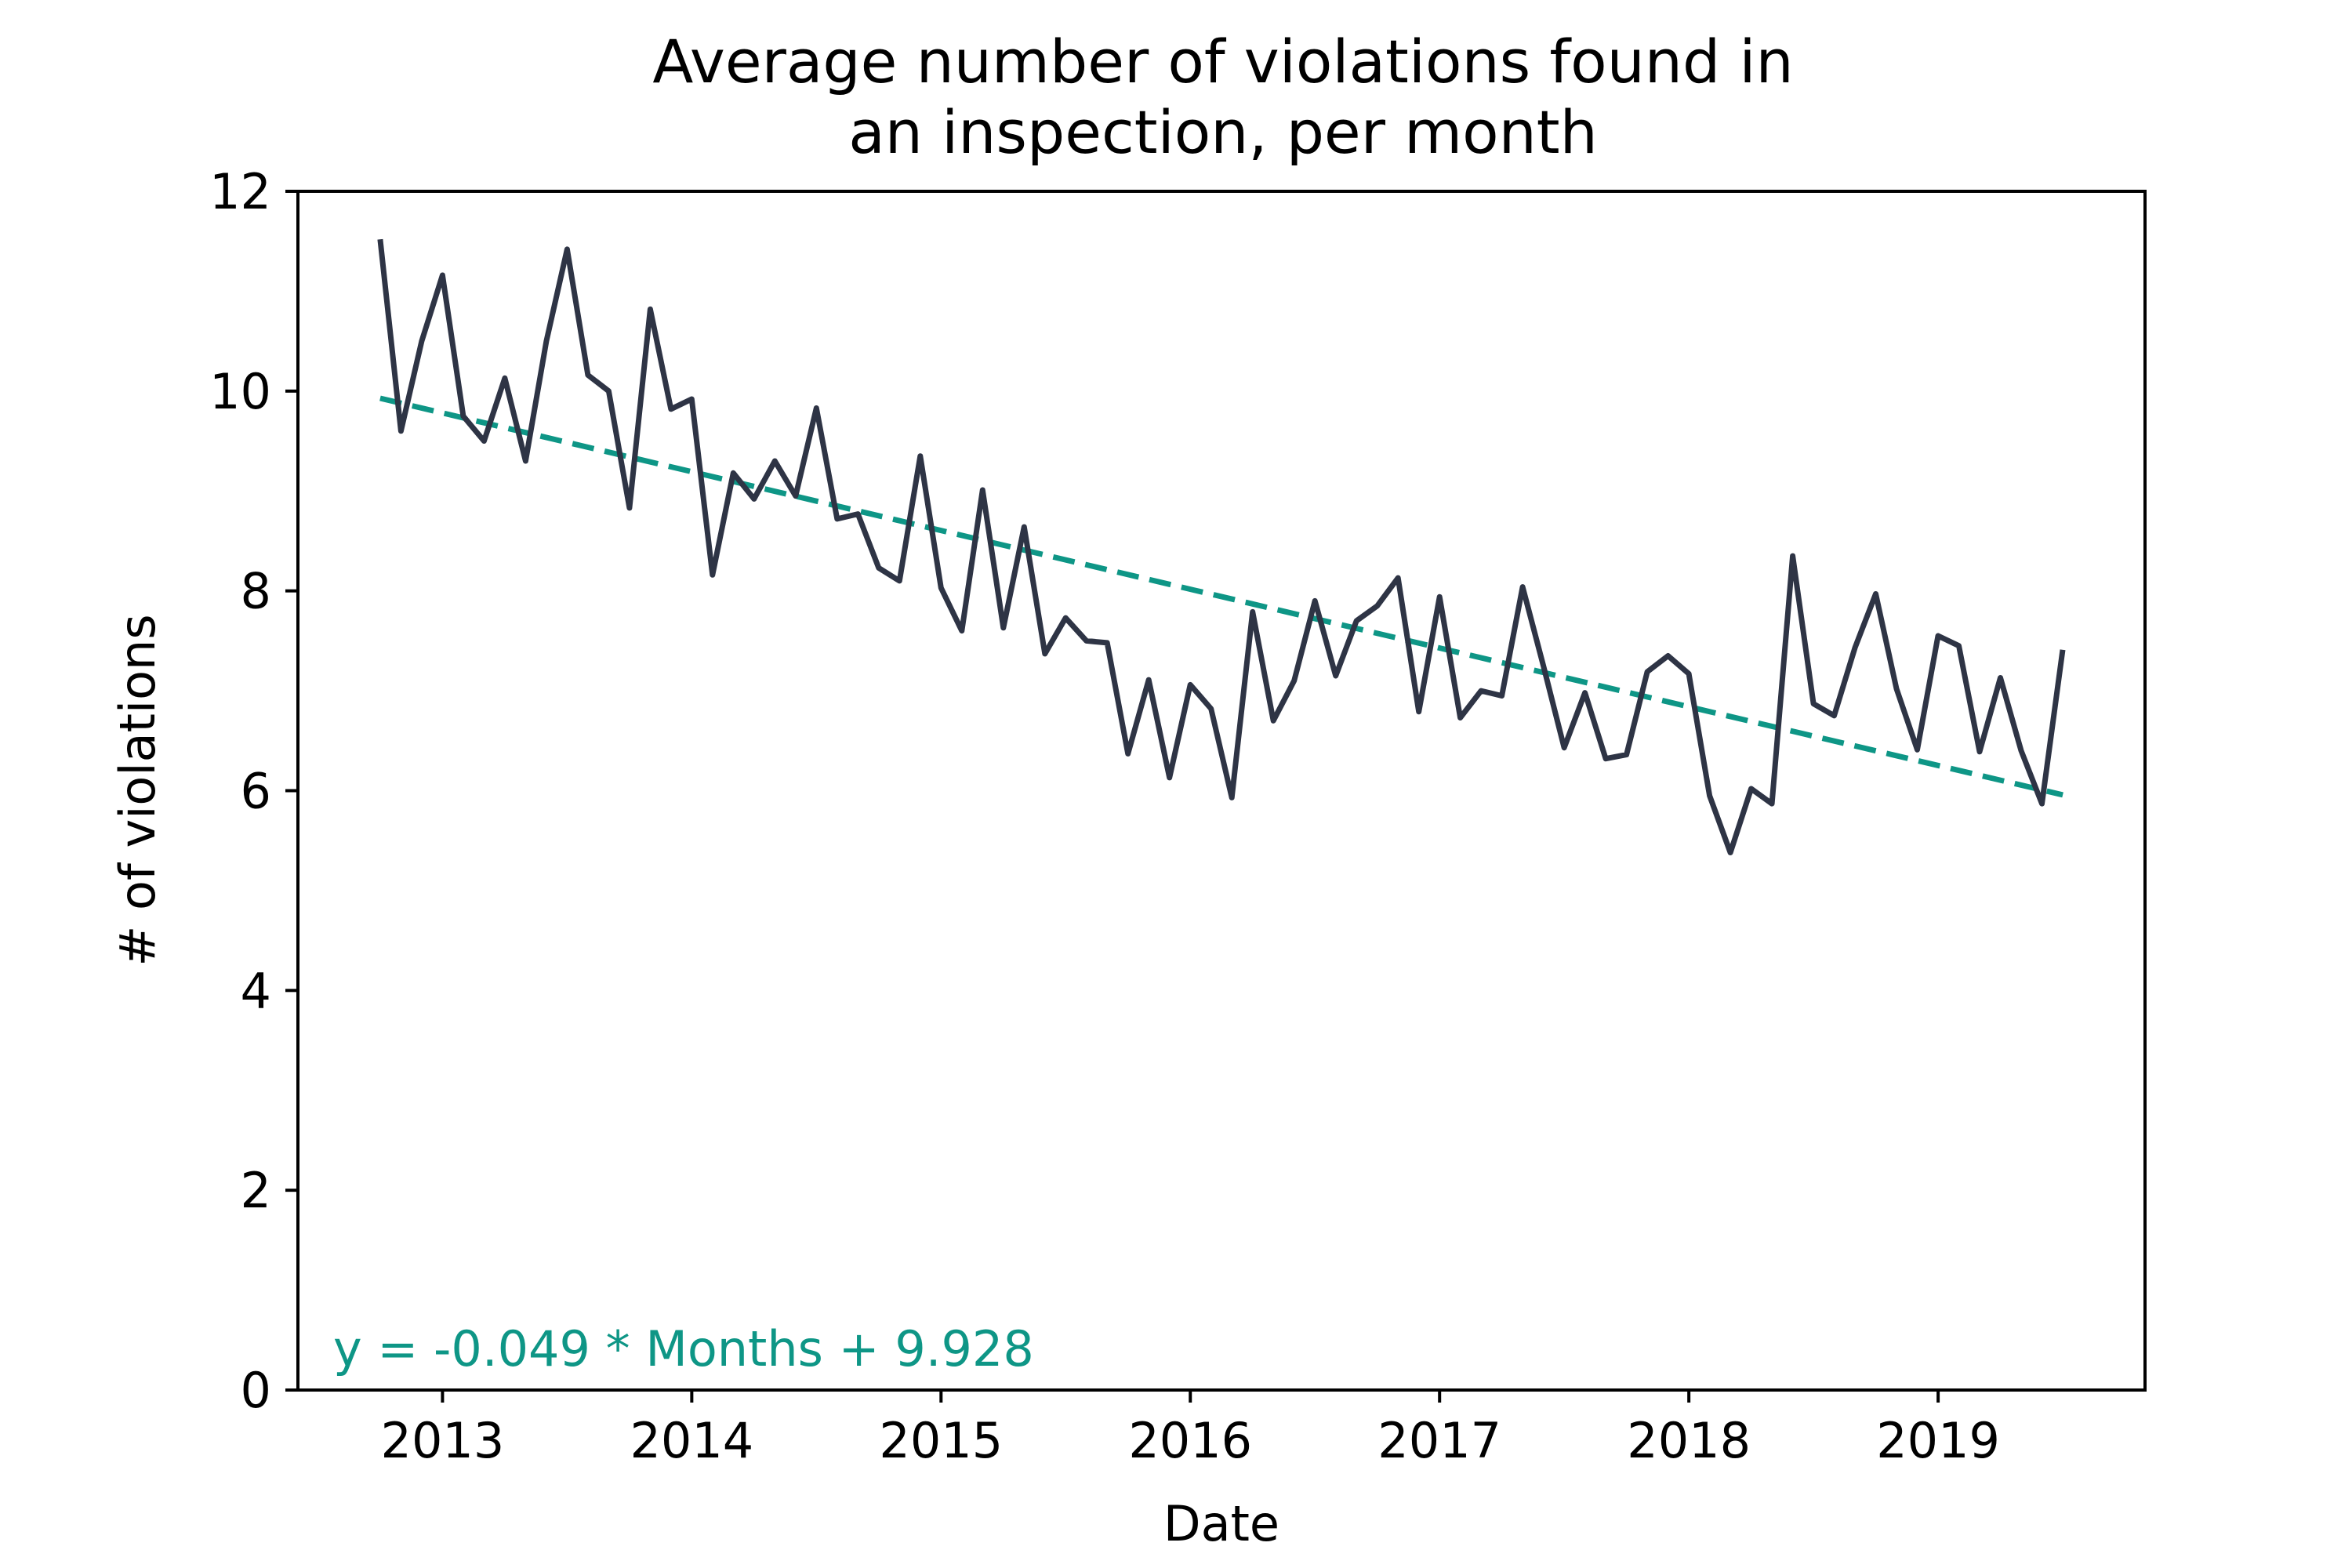 The image size is (2352, 1568). I want to click on x-tick-label: 2013, so click(443, 1440).